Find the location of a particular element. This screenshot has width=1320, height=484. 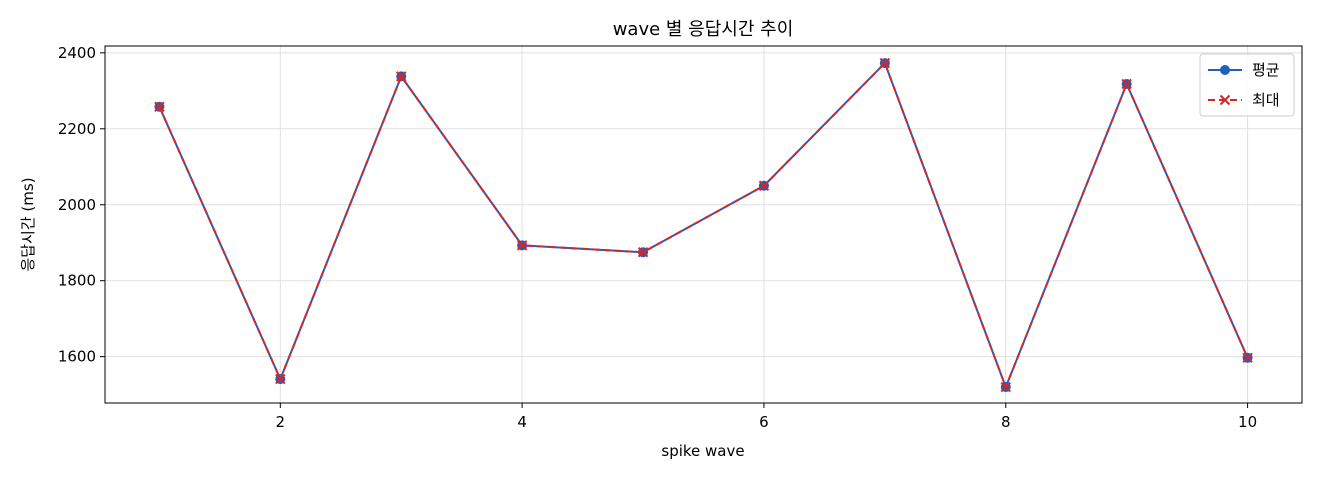

y-tick-label: 2200 is located at coordinates (77, 129).